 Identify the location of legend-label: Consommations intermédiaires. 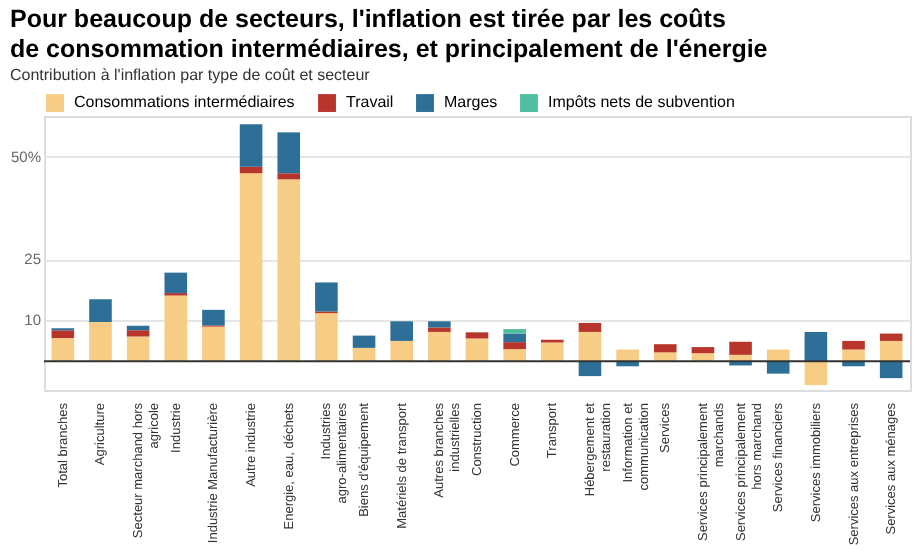
(184, 102).